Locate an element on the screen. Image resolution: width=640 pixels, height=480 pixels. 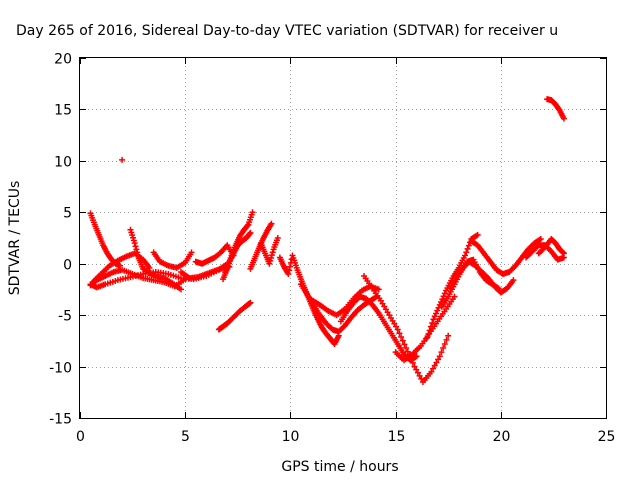
series-track-q is located at coordinates (378, 328).